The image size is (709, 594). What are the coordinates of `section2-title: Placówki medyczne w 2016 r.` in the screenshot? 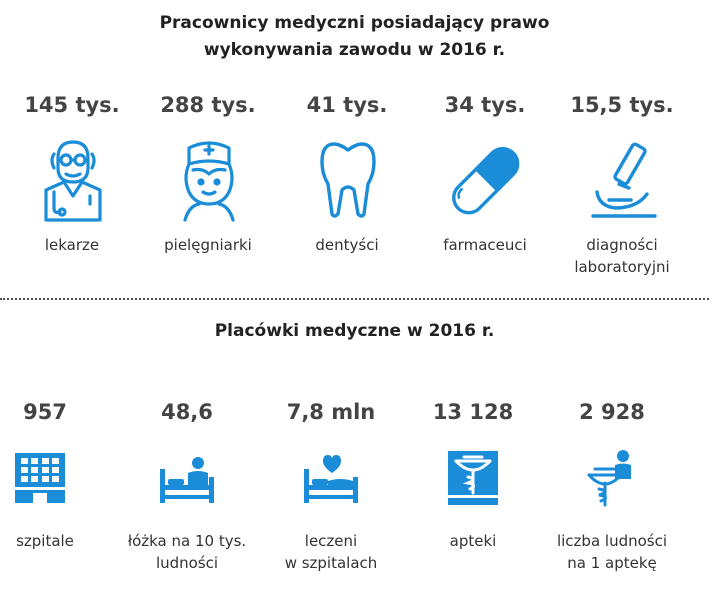 It's located at (354, 331).